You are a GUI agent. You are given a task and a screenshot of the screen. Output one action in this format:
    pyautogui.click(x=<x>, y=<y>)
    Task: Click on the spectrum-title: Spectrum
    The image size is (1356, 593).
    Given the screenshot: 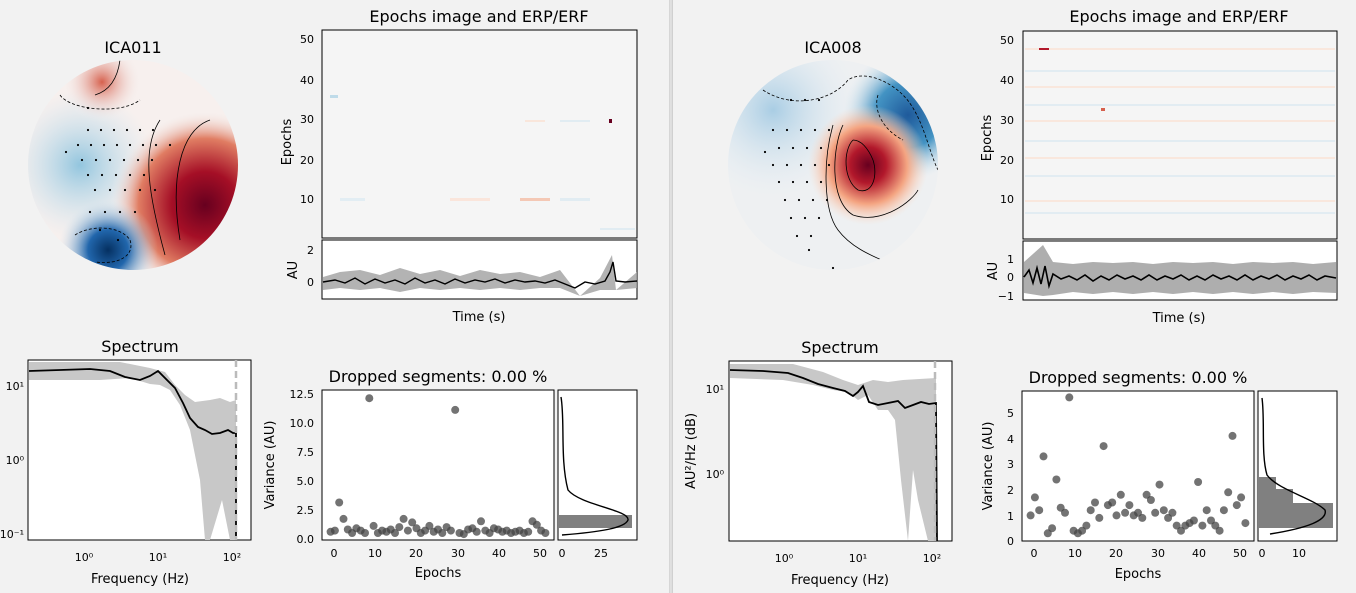 What is the action you would take?
    pyautogui.click(x=140, y=346)
    